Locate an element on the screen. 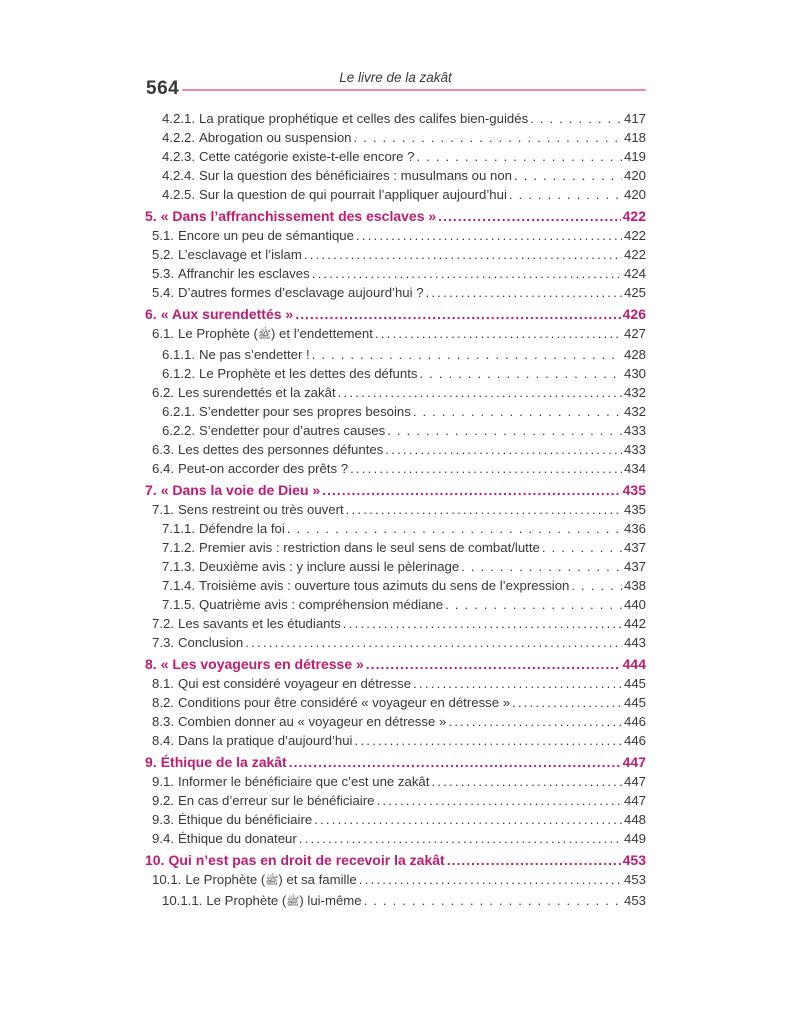  toc-entry-number: 6.2.1. is located at coordinates (178, 411).